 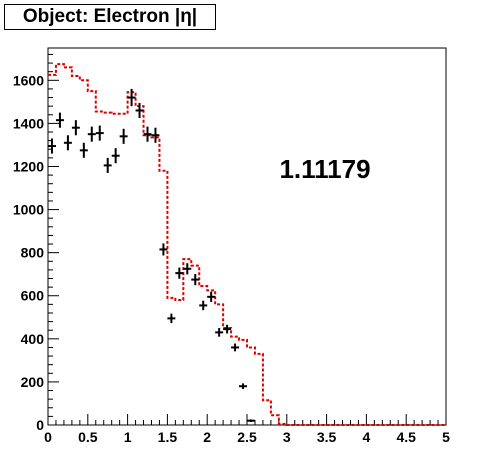 I want to click on y-tick-label: 200, so click(x=33, y=382).